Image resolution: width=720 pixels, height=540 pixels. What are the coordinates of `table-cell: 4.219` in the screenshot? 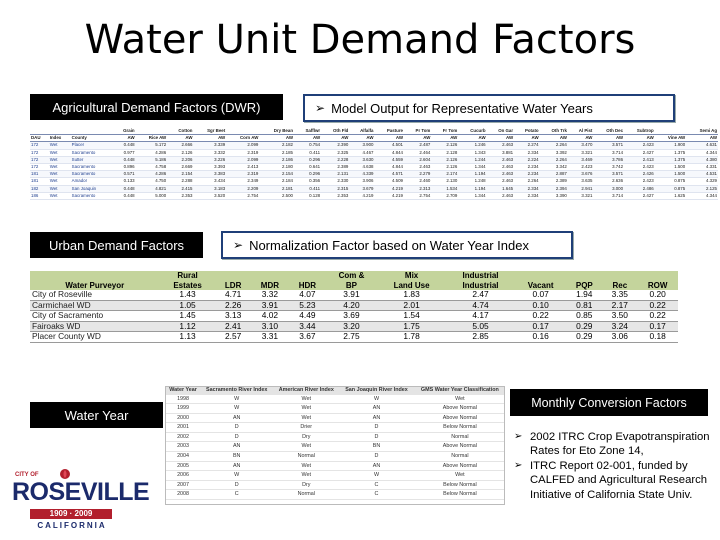 It's located at (389, 189).